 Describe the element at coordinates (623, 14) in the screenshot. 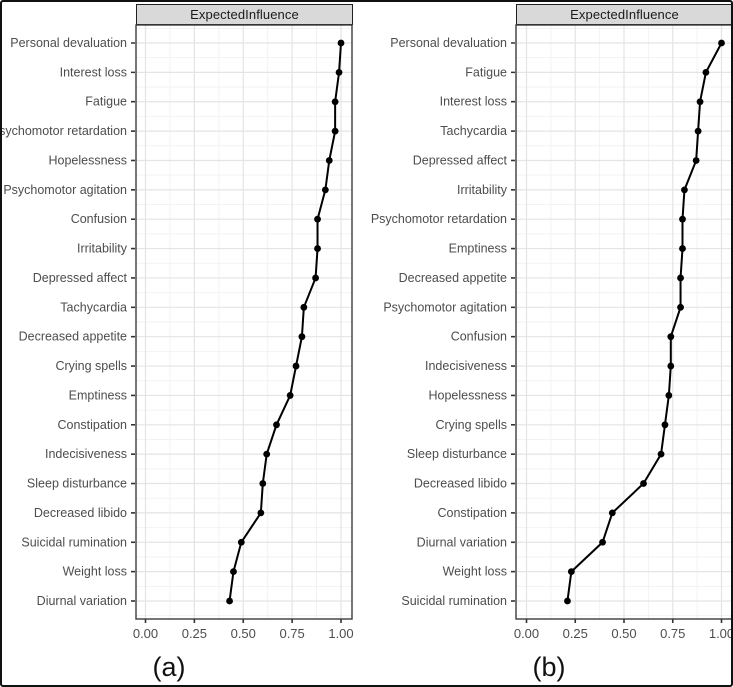

I see `panel-b-strip-header: ExpectedInfluence` at that location.